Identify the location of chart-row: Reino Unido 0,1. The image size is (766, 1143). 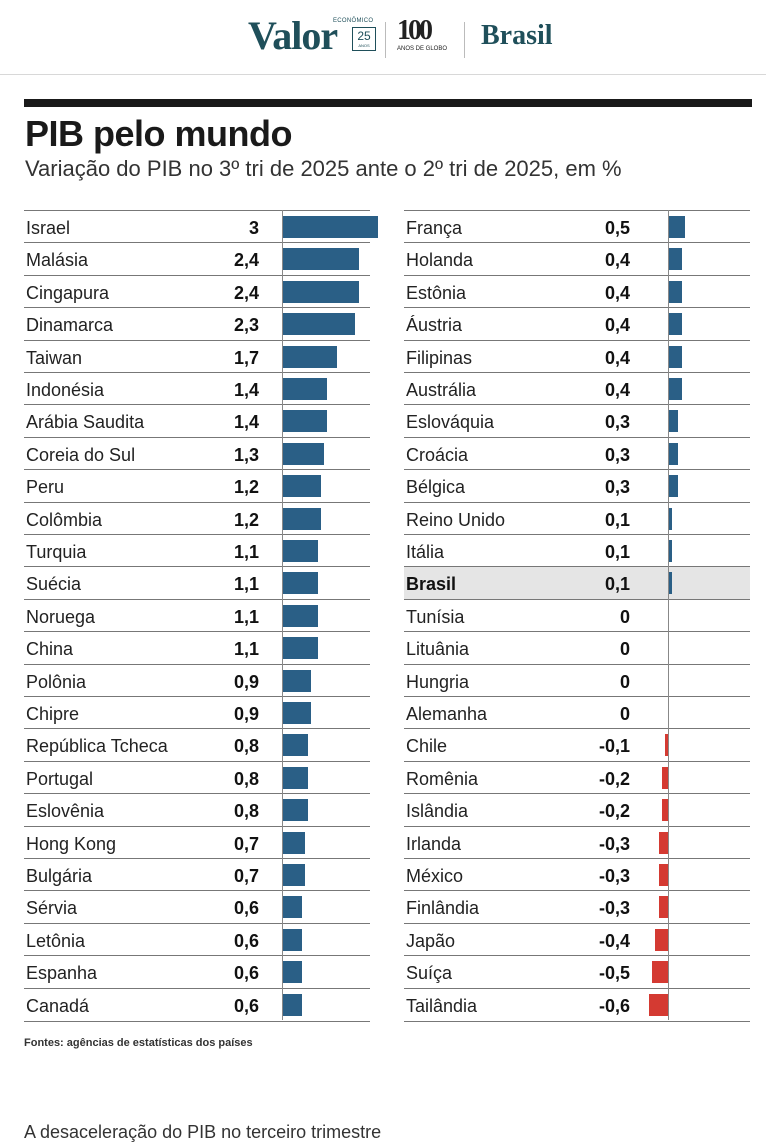
(577, 518).